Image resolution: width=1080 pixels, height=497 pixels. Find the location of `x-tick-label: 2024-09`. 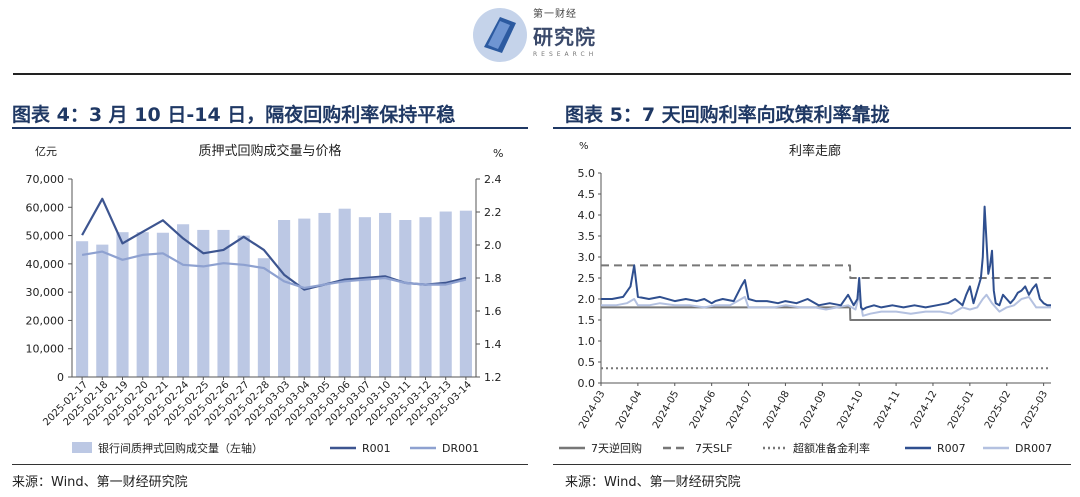

x-tick-label: 2024-09 is located at coordinates (813, 410).